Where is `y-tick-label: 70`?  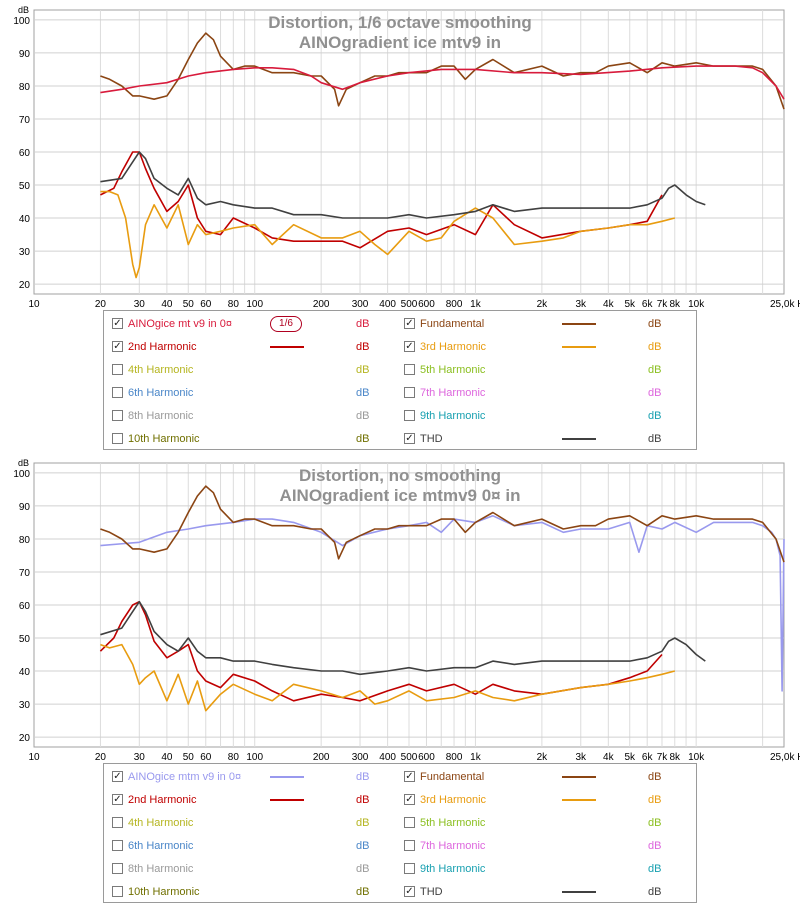
y-tick-label: 70 is located at coordinates (25, 120).